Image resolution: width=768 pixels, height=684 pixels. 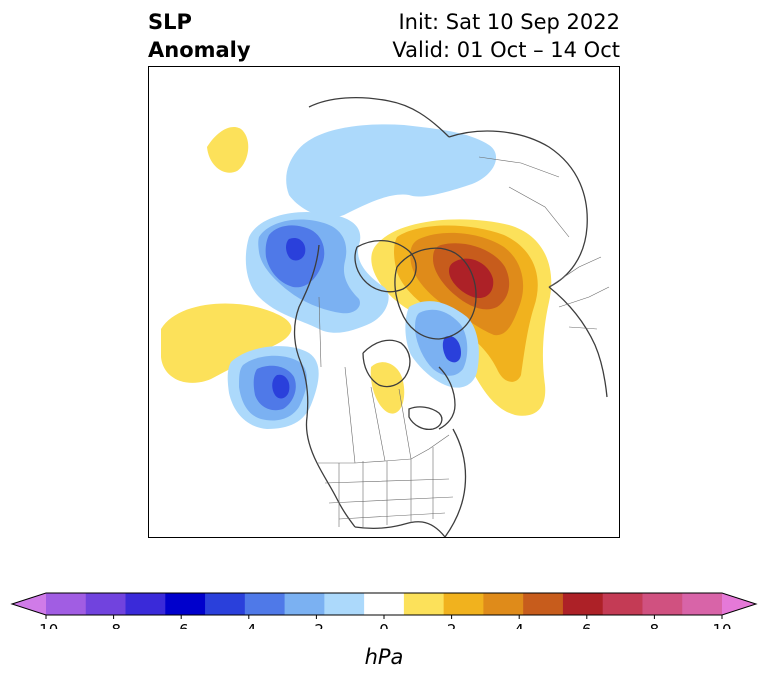 I want to click on canada-us-border, so click(x=383, y=449).